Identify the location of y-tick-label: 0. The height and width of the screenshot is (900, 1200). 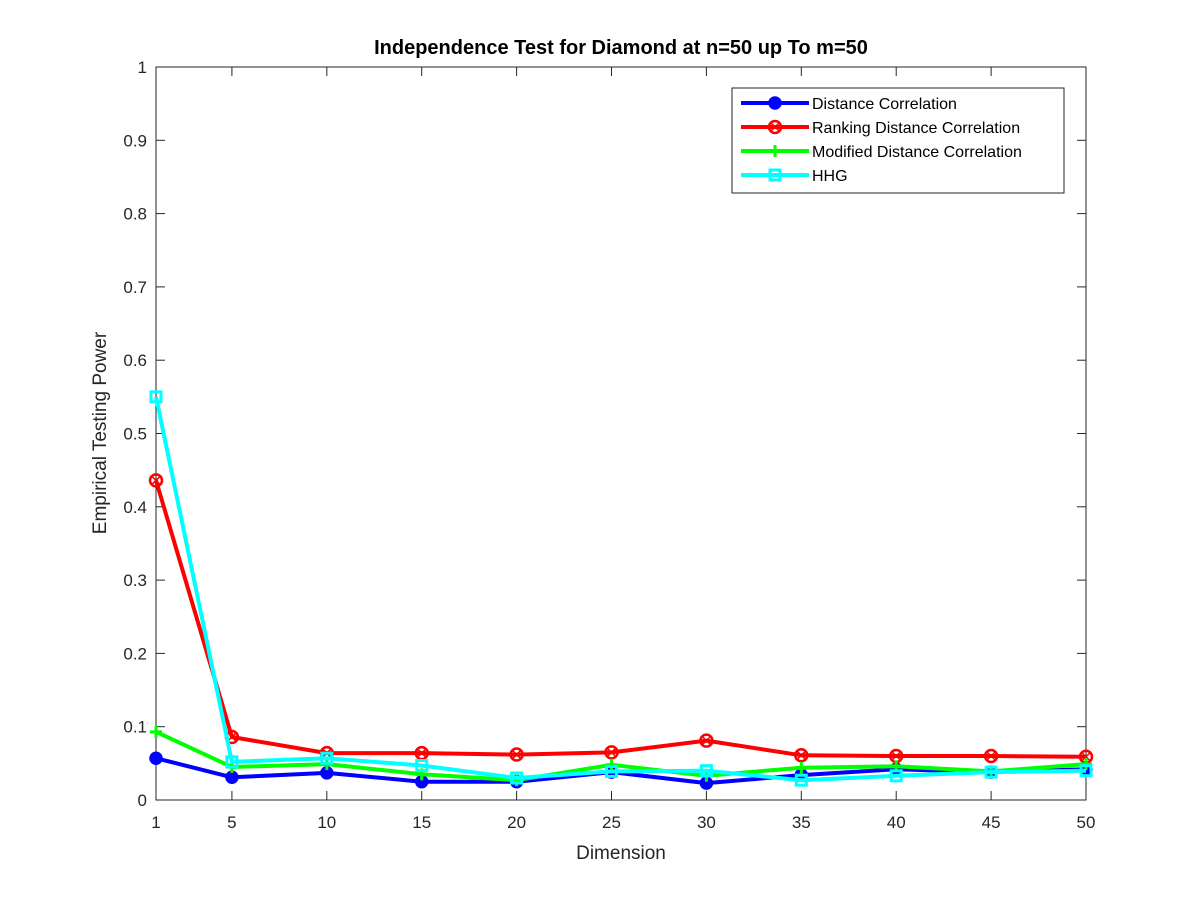
(142, 800).